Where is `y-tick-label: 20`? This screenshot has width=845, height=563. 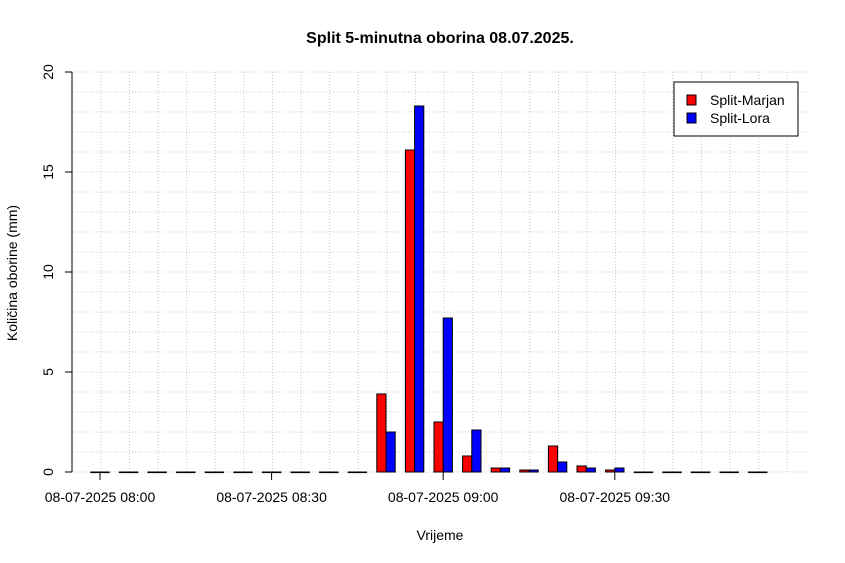 y-tick-label: 20 is located at coordinates (48, 72).